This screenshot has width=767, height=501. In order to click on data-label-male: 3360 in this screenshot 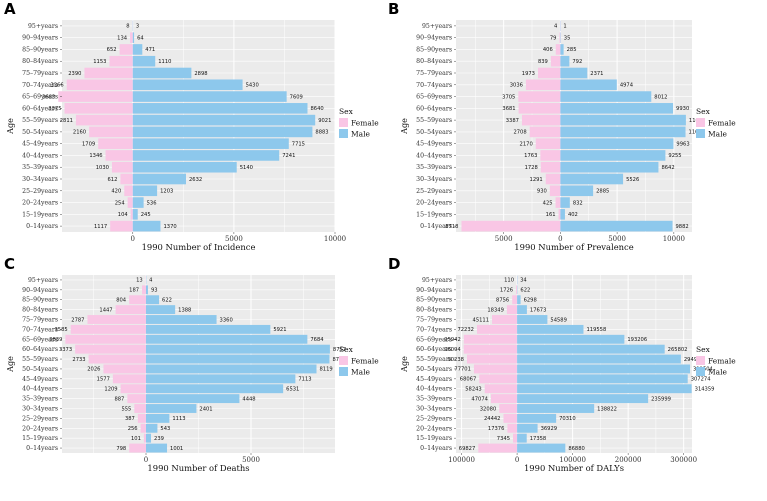, I will do `click(226, 320)`.